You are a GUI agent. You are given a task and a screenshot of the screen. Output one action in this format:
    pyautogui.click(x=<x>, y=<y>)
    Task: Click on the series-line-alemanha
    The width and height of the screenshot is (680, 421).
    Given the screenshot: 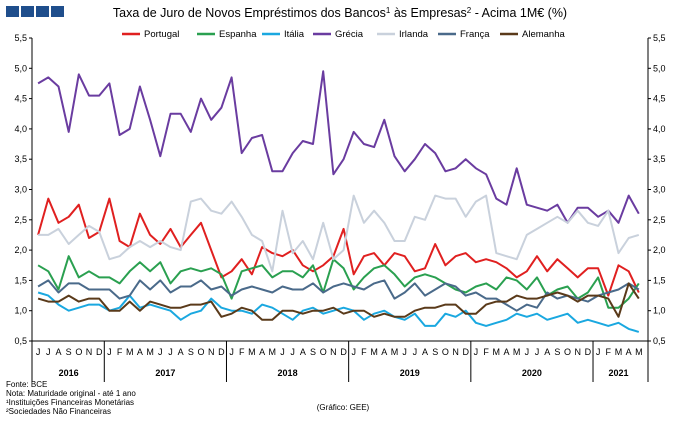 What is the action you would take?
    pyautogui.click(x=338, y=301)
    